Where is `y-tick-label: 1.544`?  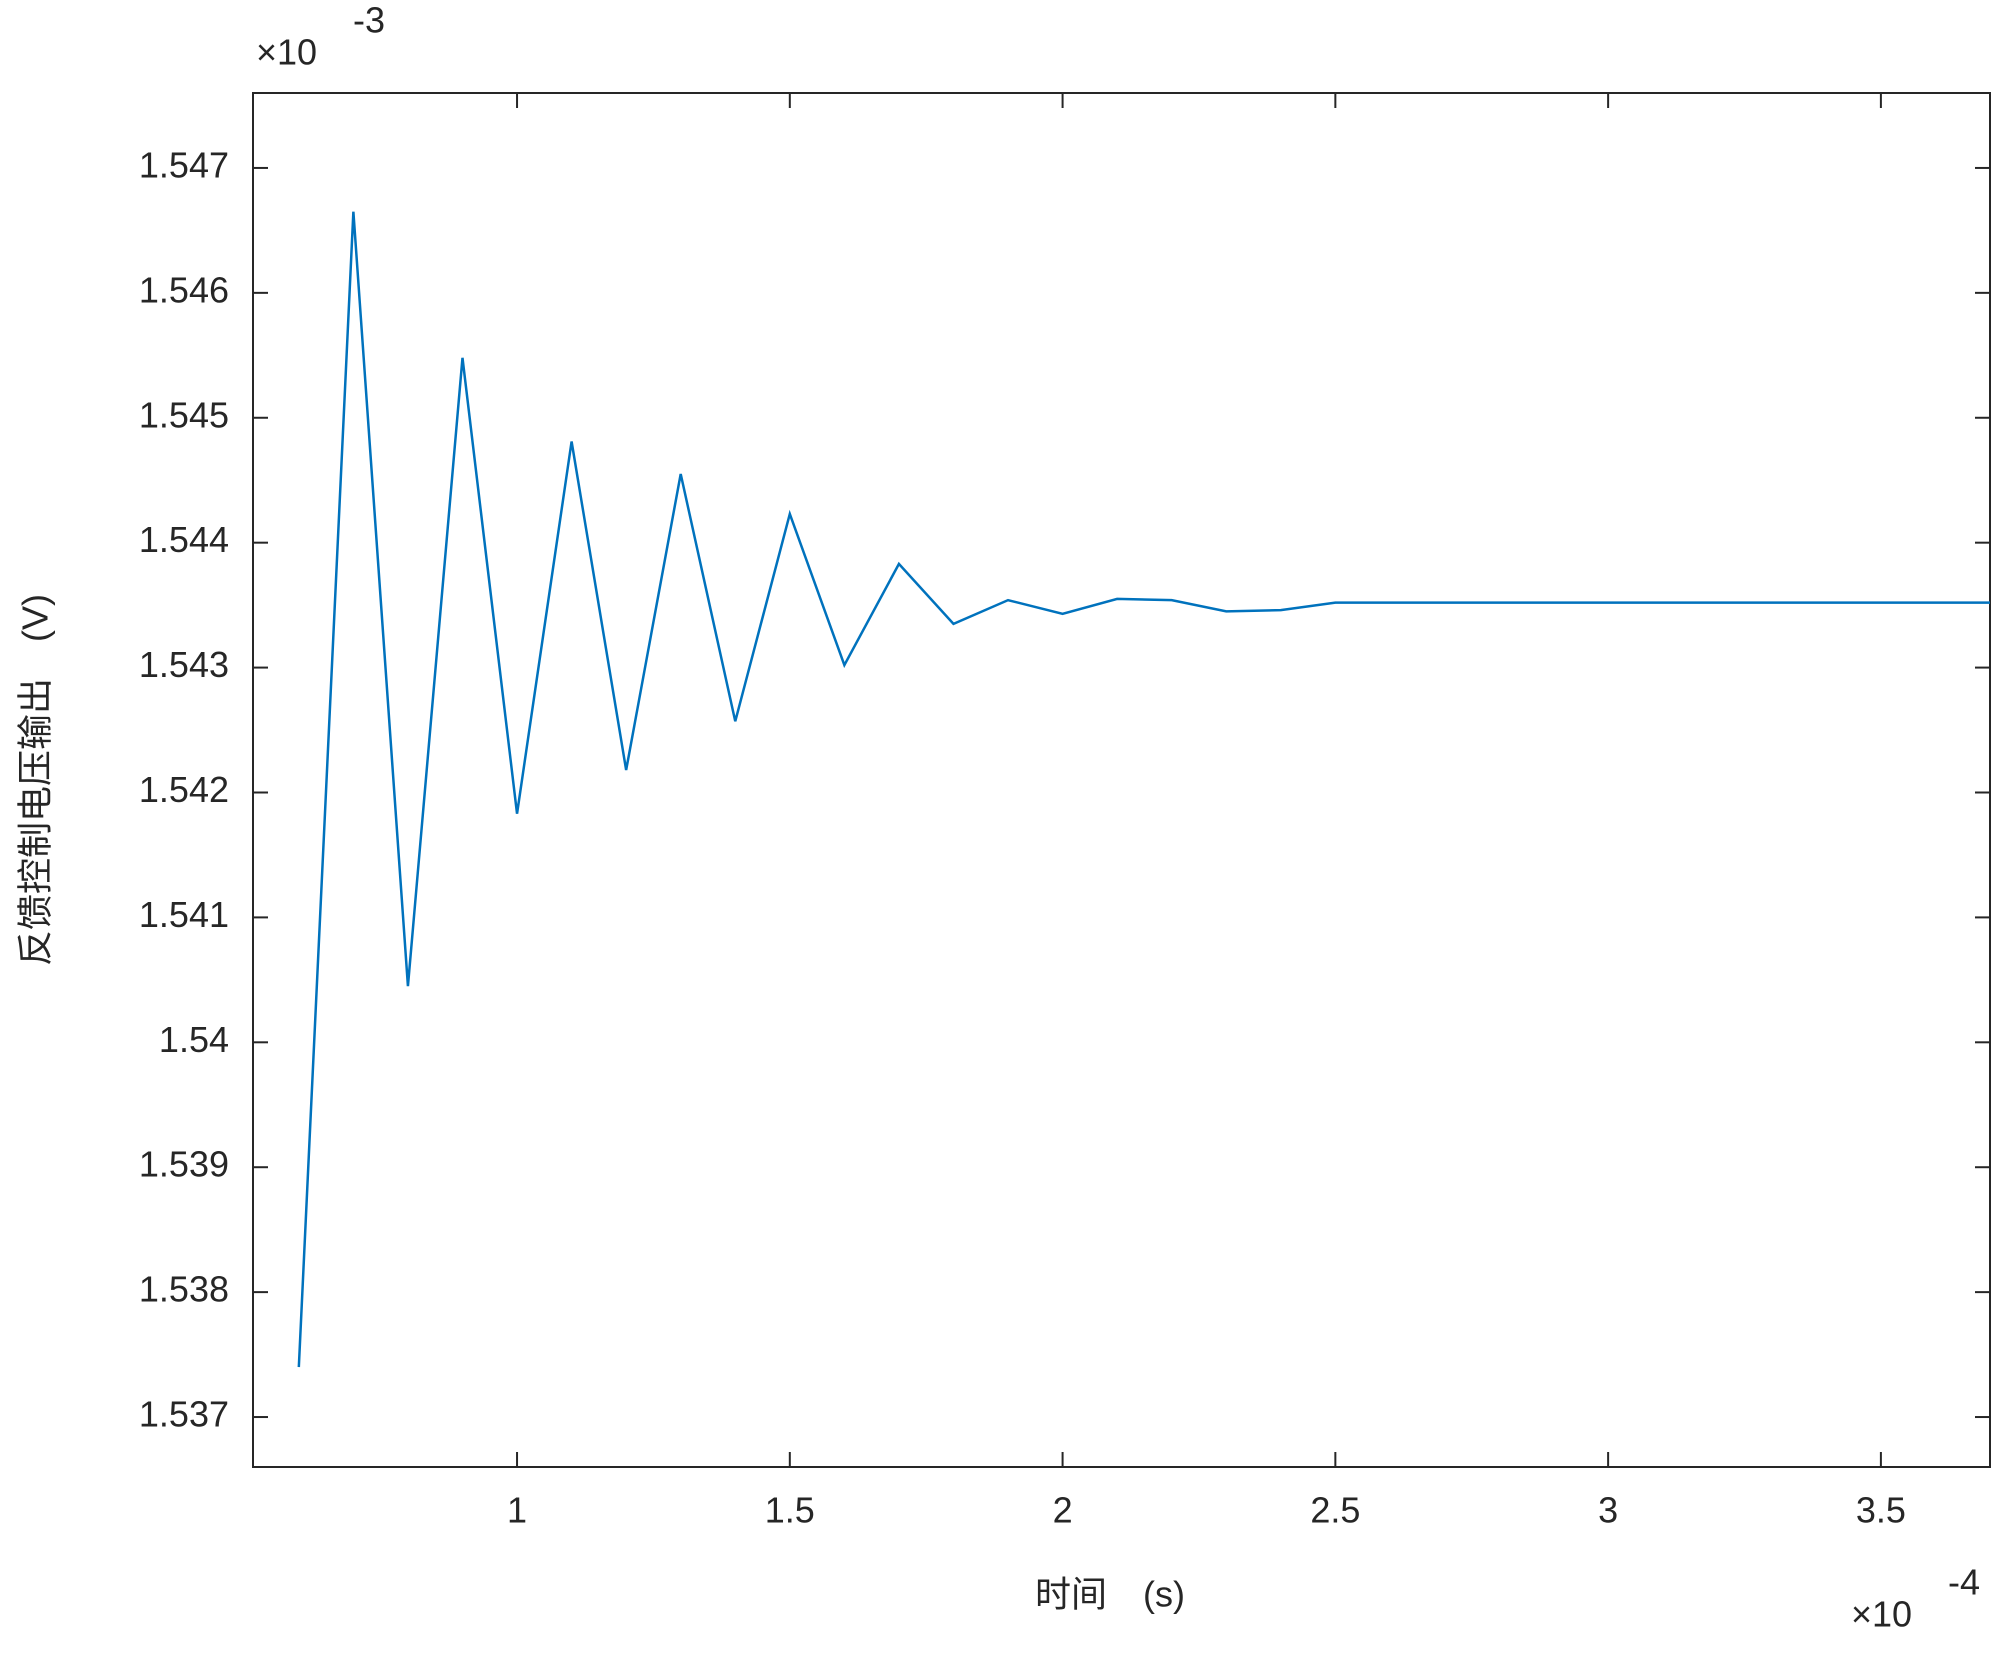
y-tick-label: 1.544 is located at coordinates (184, 539).